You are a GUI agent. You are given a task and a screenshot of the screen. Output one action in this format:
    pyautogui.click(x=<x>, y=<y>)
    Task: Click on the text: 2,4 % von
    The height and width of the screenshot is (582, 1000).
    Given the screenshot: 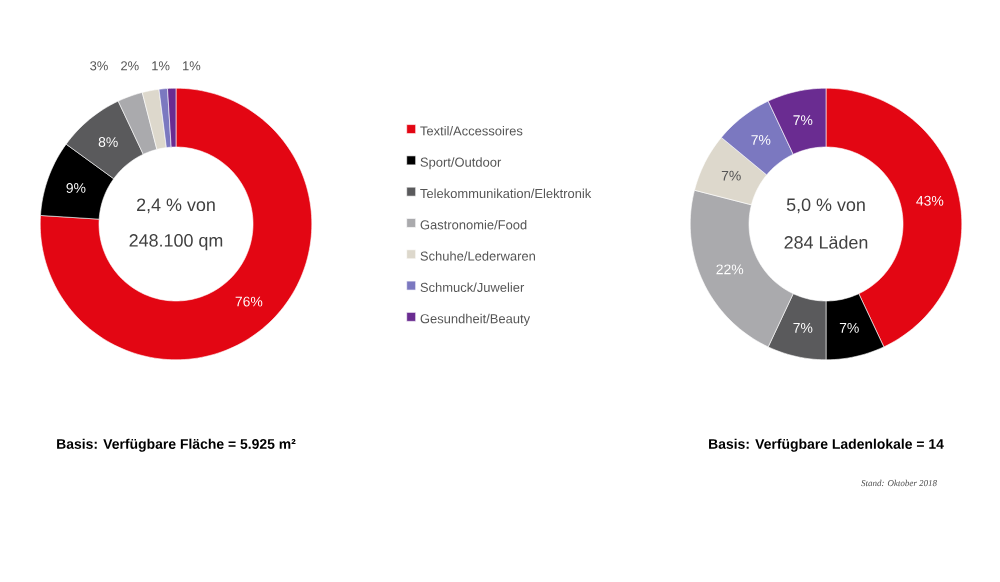 What is the action you would take?
    pyautogui.click(x=176, y=206)
    